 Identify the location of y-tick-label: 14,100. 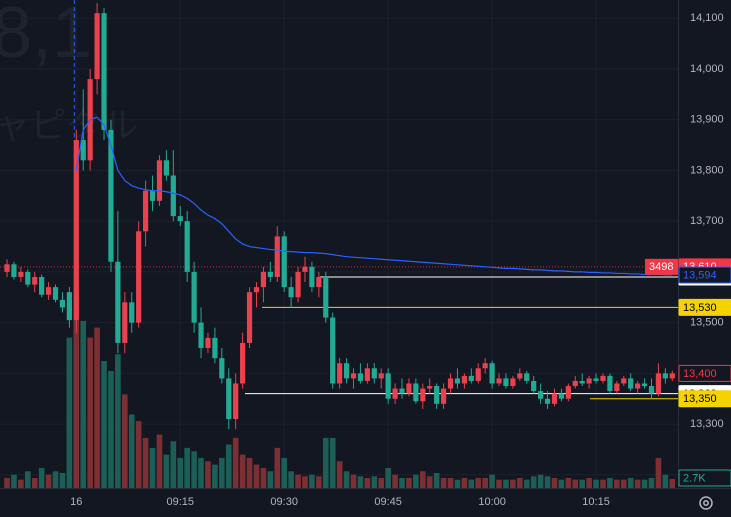
(707, 18).